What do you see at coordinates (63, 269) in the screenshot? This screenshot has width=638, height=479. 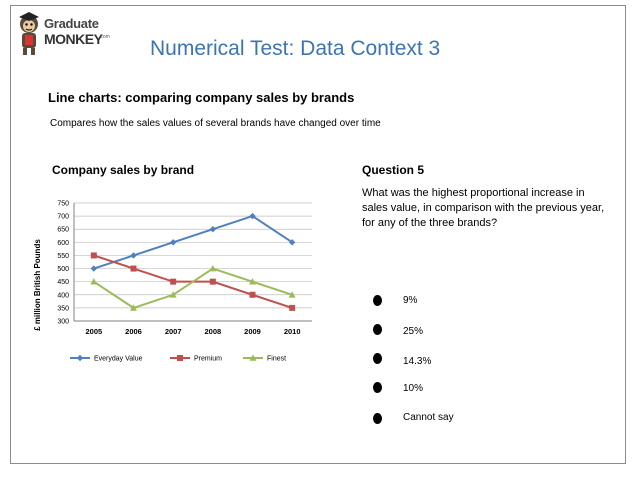 I see `y-tick-500: 500` at bounding box center [63, 269].